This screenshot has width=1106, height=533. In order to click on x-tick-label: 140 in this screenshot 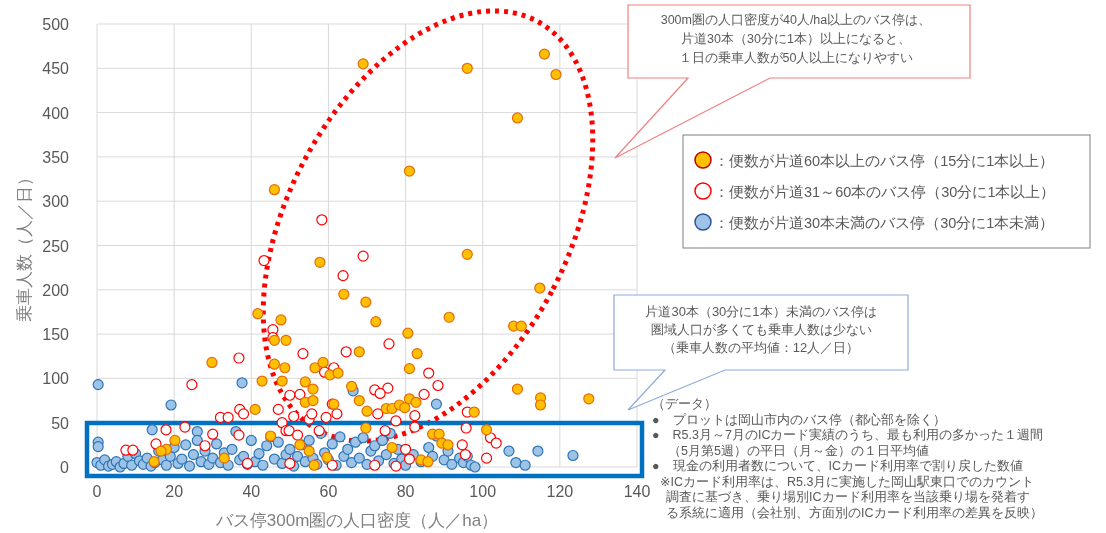, I will do `click(637, 491)`.